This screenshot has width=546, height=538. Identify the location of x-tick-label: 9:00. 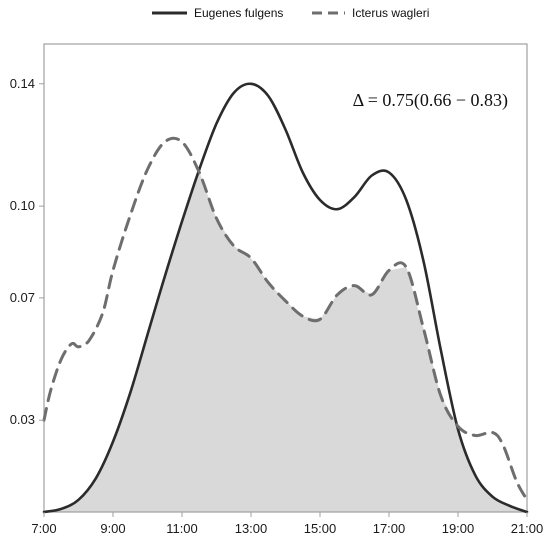
(112, 528).